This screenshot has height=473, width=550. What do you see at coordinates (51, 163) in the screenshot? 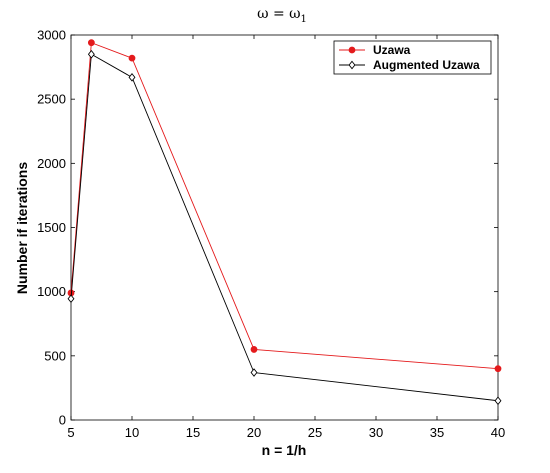
I see `y-tick-label: 2000` at bounding box center [51, 163].